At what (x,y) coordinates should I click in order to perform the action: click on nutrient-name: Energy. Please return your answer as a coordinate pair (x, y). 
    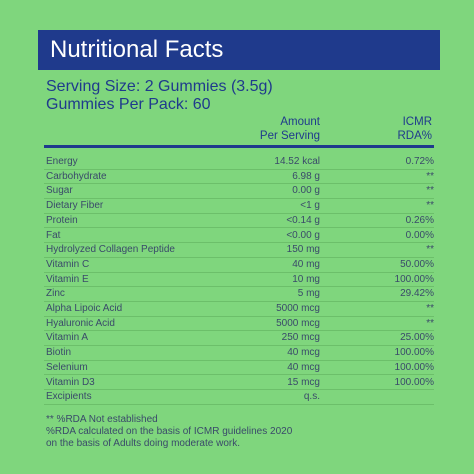
    Looking at the image, I should click on (62, 161).